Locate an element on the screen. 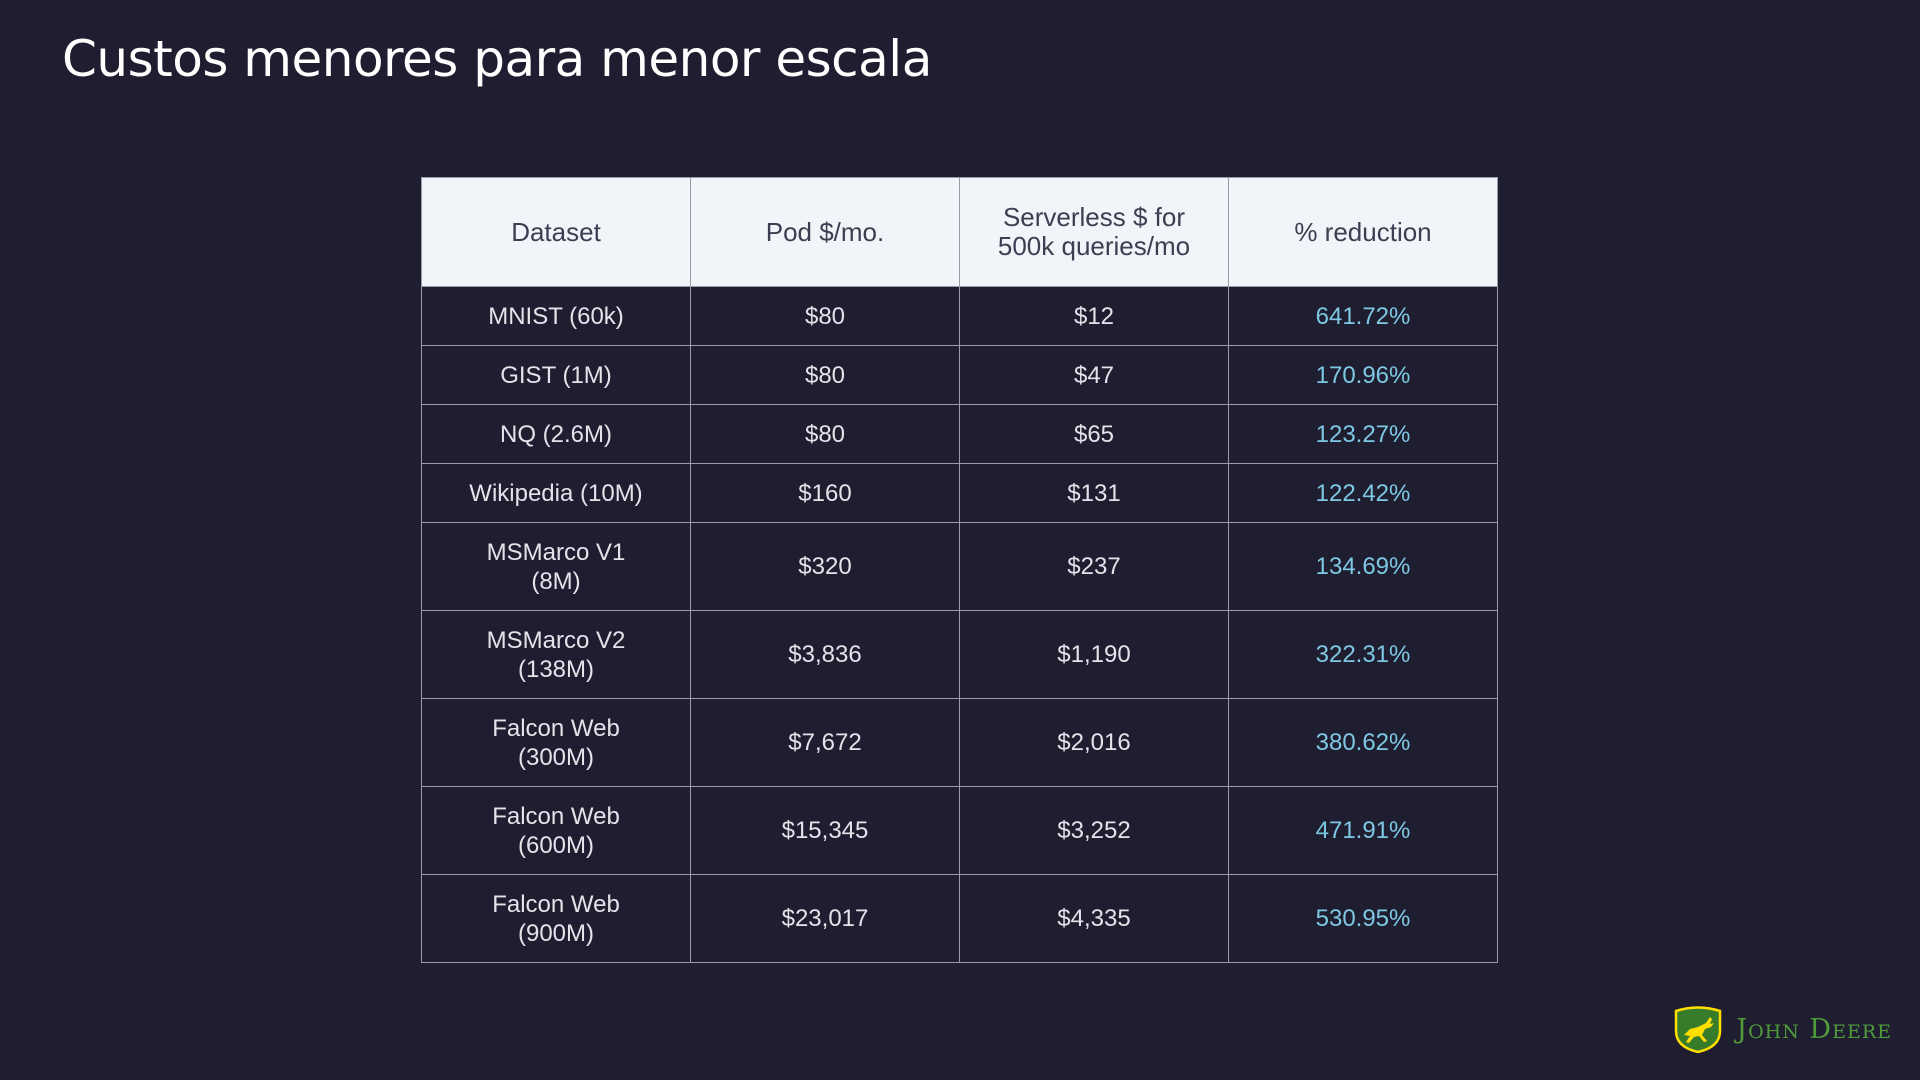 The image size is (1920, 1080). table-row: Falcon Web (600M) $15,345 $3,252 471.91% is located at coordinates (959, 830).